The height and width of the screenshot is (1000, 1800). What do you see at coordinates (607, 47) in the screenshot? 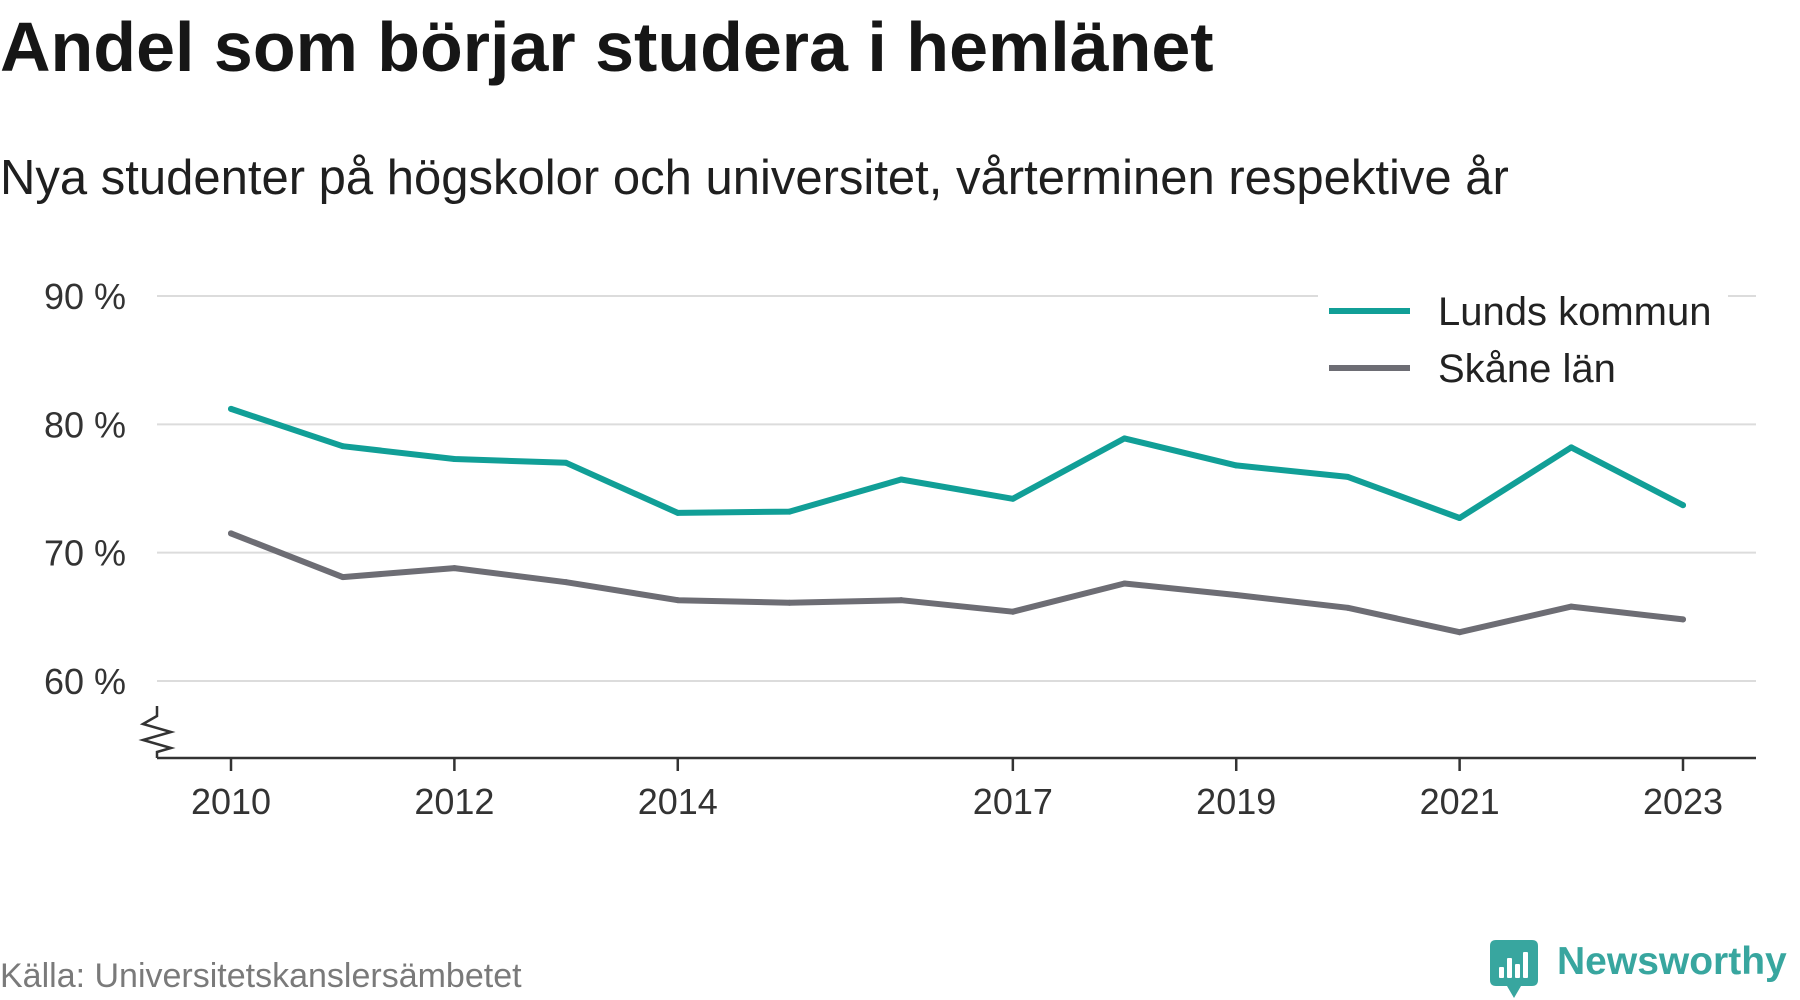
I see `chart-title: Andel som börjar studera i hemlänet` at bounding box center [607, 47].